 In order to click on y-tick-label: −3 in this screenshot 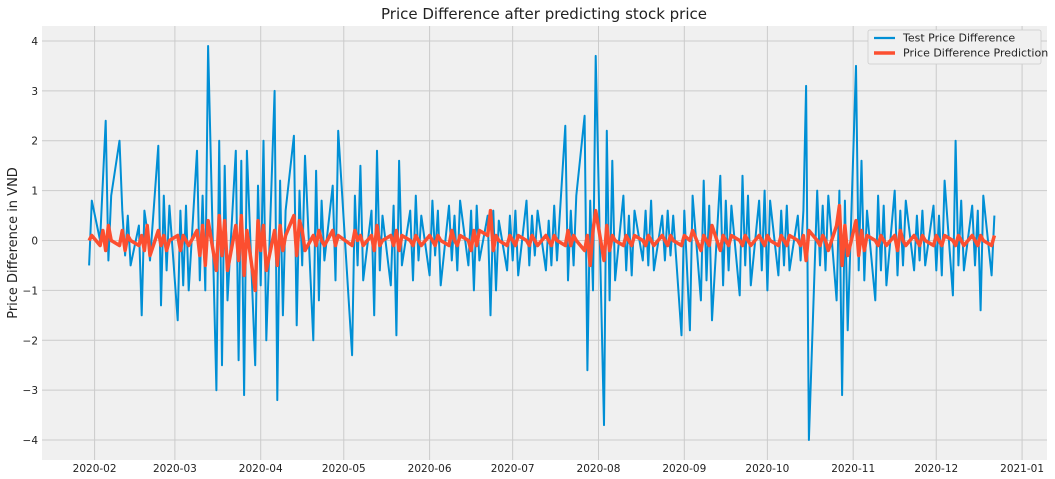, I will do `click(30, 391)`.